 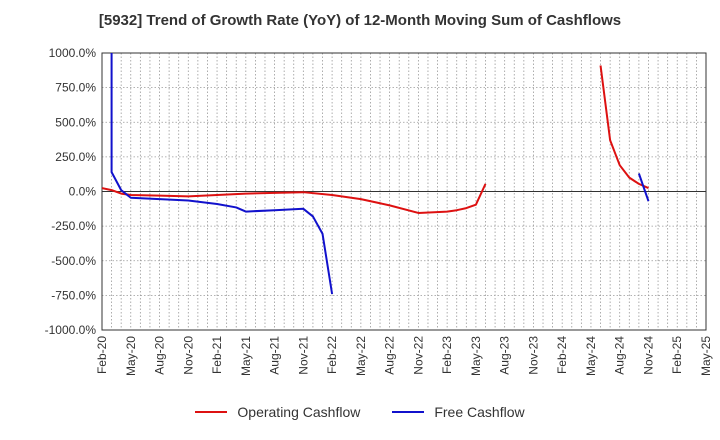 What do you see at coordinates (275, 355) in the screenshot?
I see `x-tick-label: Aug-21` at bounding box center [275, 355].